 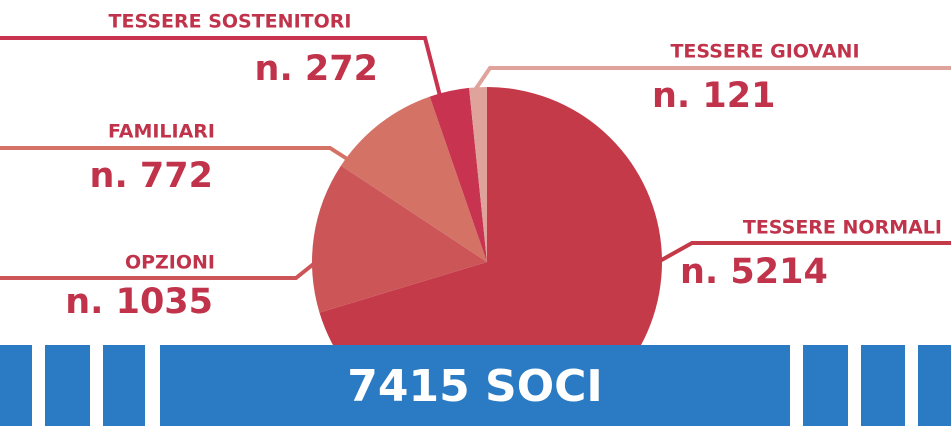 What do you see at coordinates (713, 96) in the screenshot?
I see `value-label: n. 121` at bounding box center [713, 96].